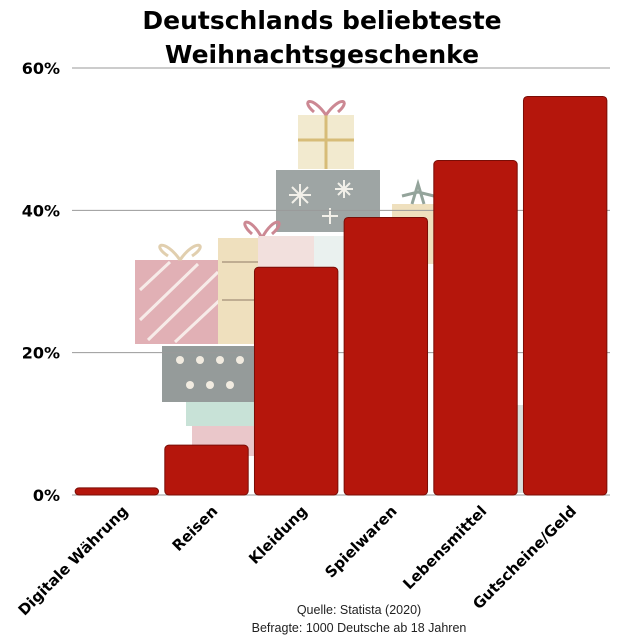 This screenshot has width=644, height=644. I want to click on x-tick-label: Reisen, so click(195, 528).